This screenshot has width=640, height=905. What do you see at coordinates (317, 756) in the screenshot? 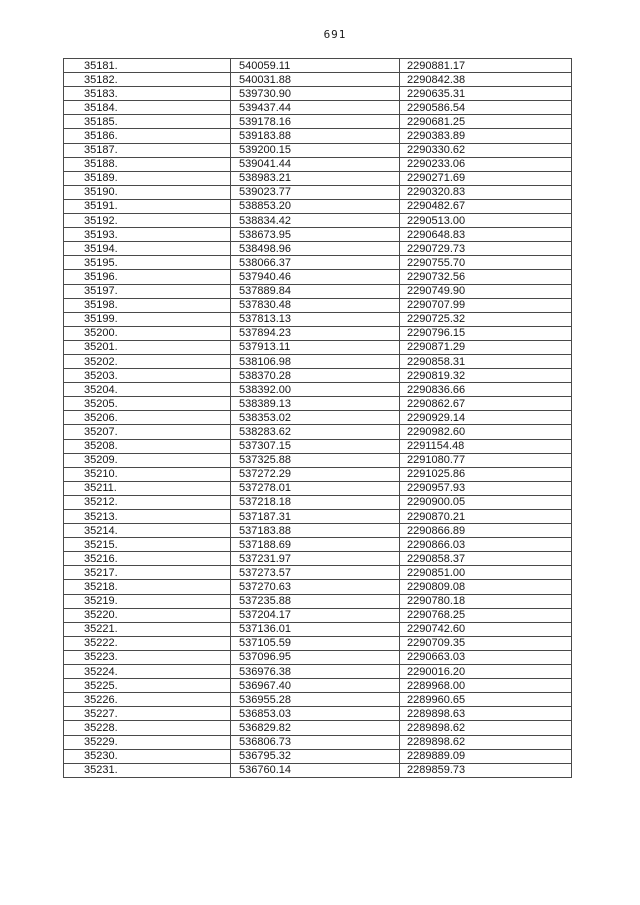
I see `table-row: 35230. 536795.32 2289889.09` at bounding box center [317, 756].